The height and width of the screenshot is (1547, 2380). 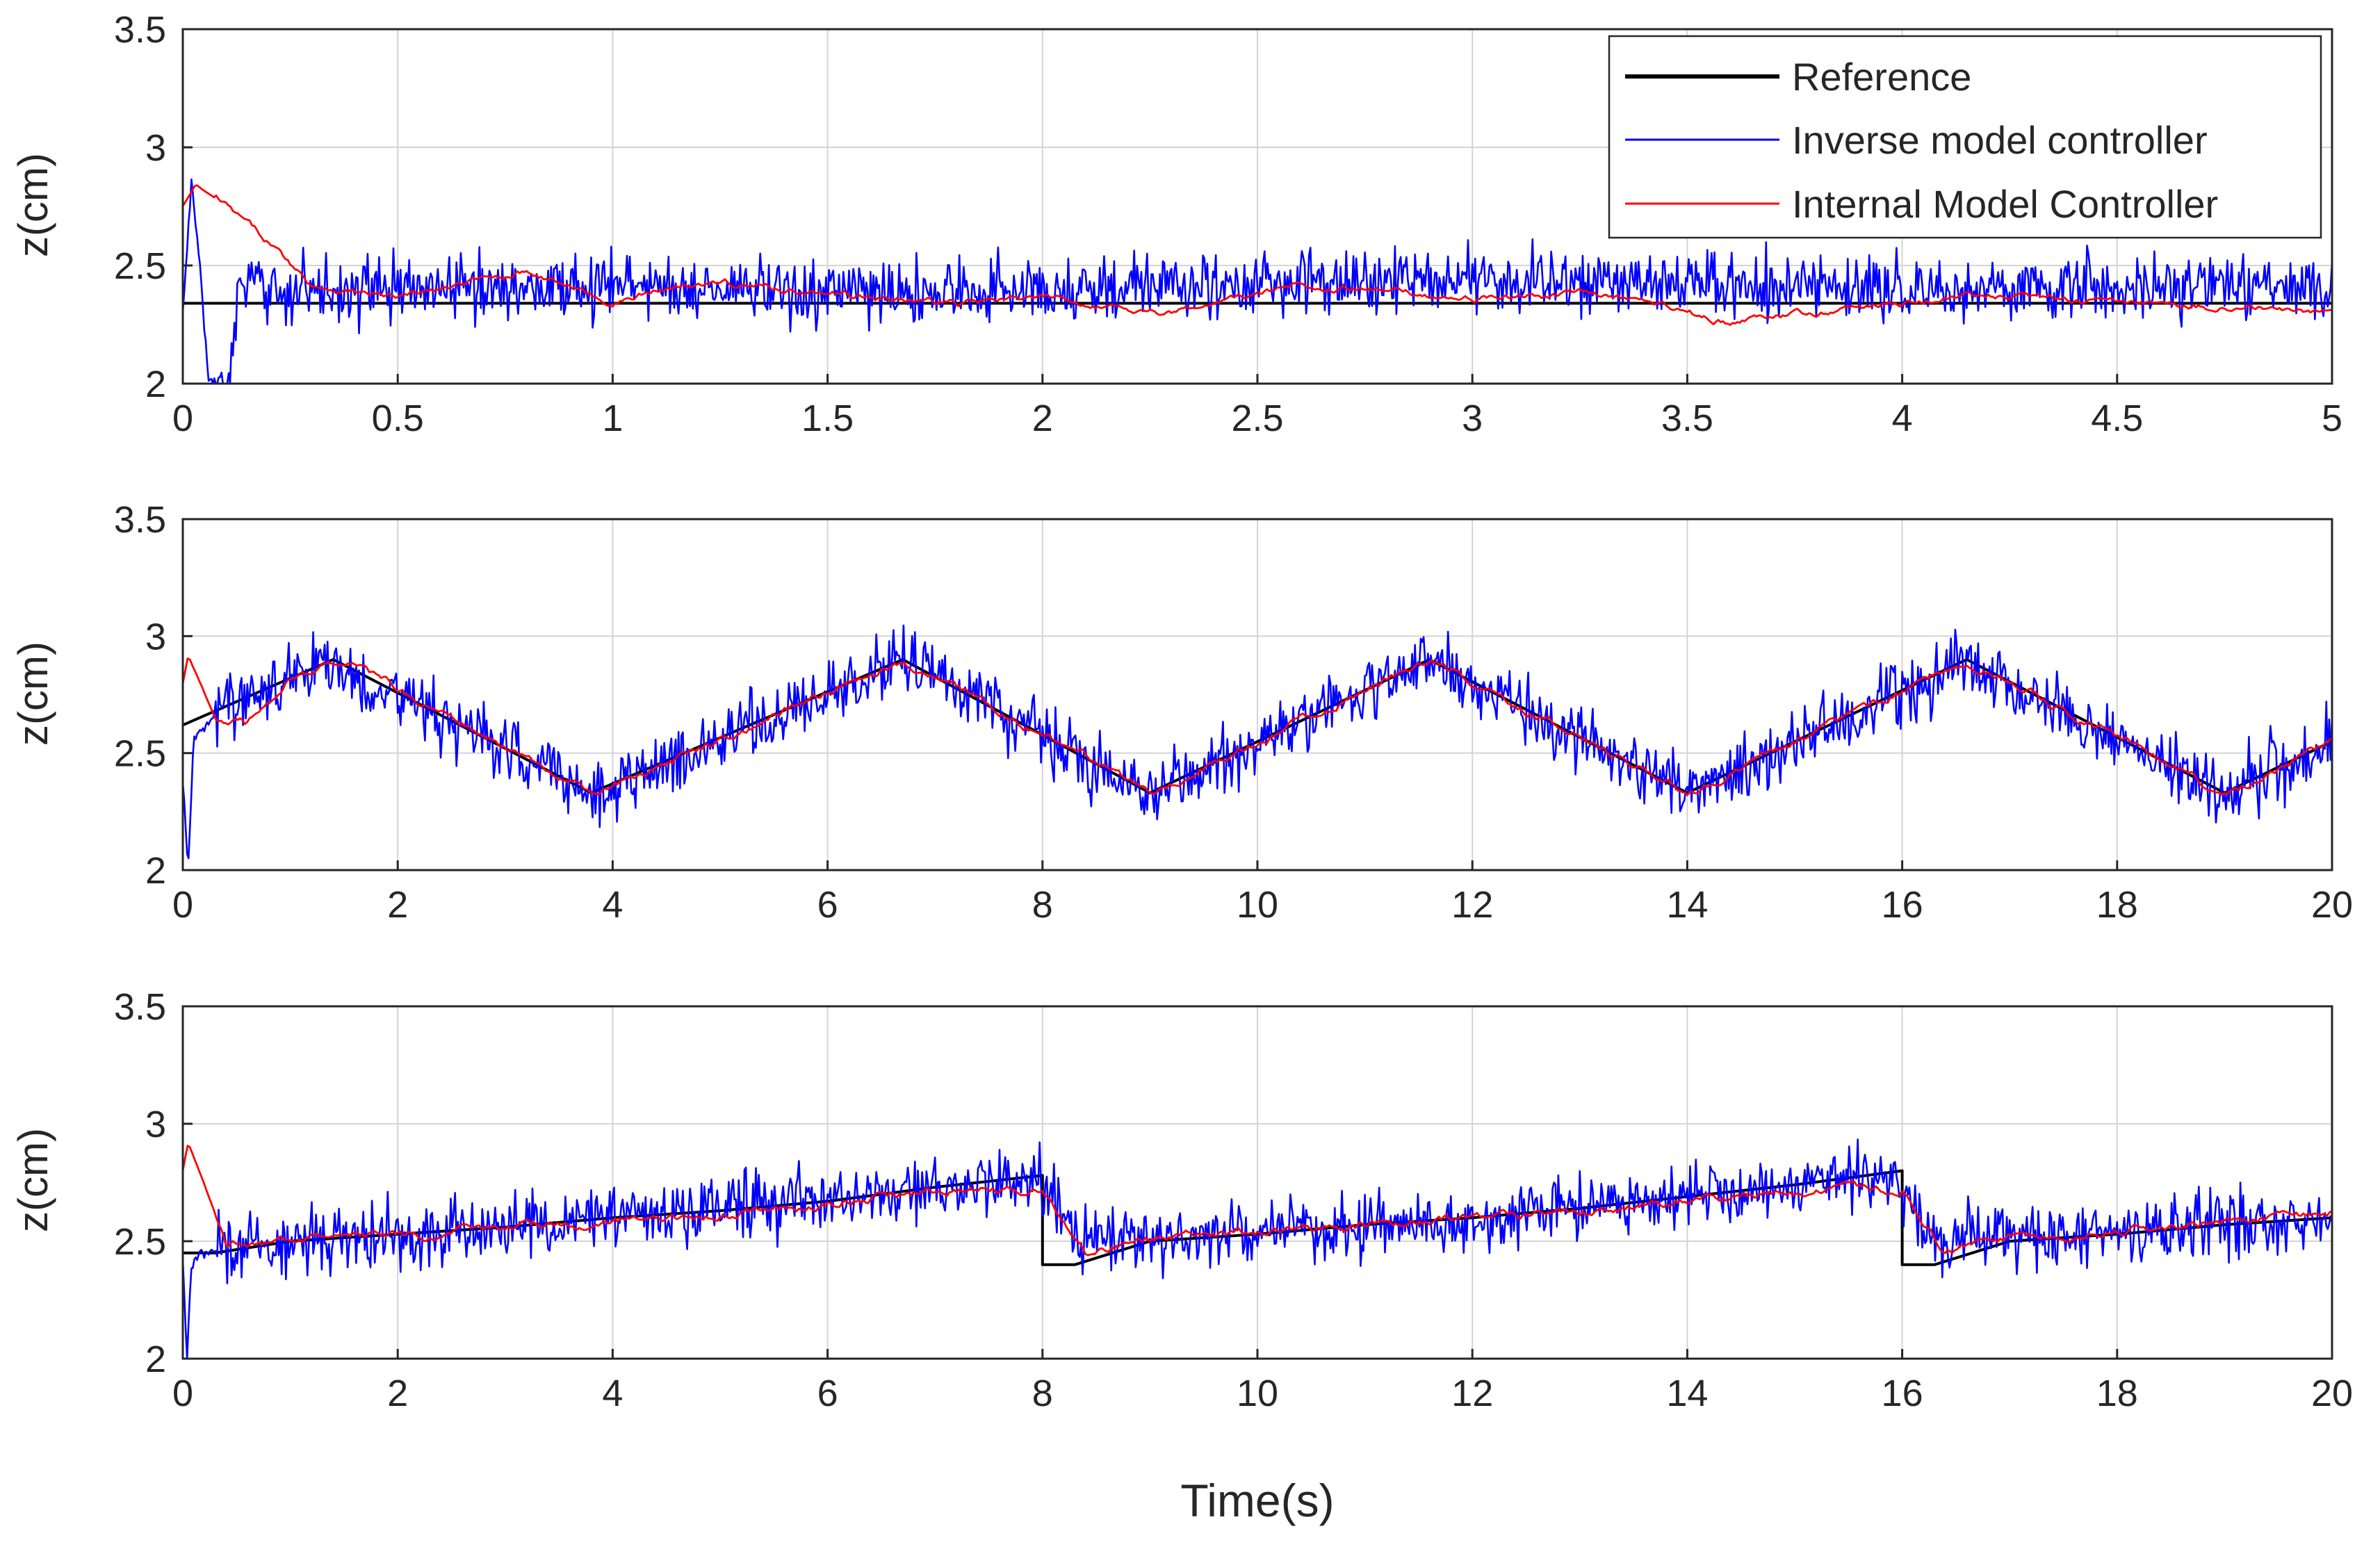 I want to click on subplot-2-xticks: 0 2 4 6 8 10 12 14 16 18 20, so click(x=1262, y=893).